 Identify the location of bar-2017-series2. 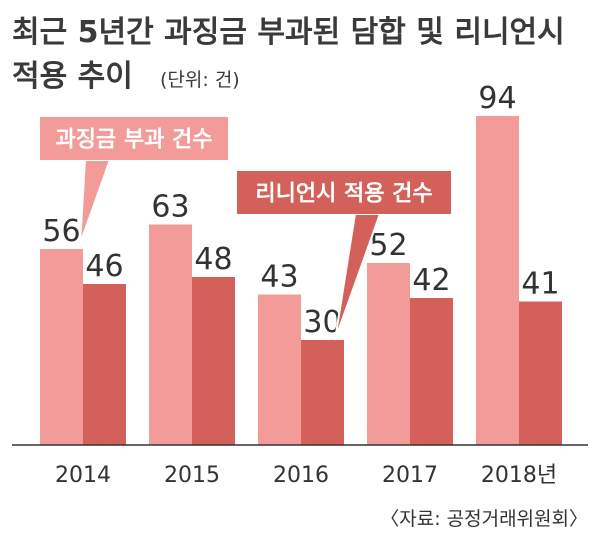
(431, 371).